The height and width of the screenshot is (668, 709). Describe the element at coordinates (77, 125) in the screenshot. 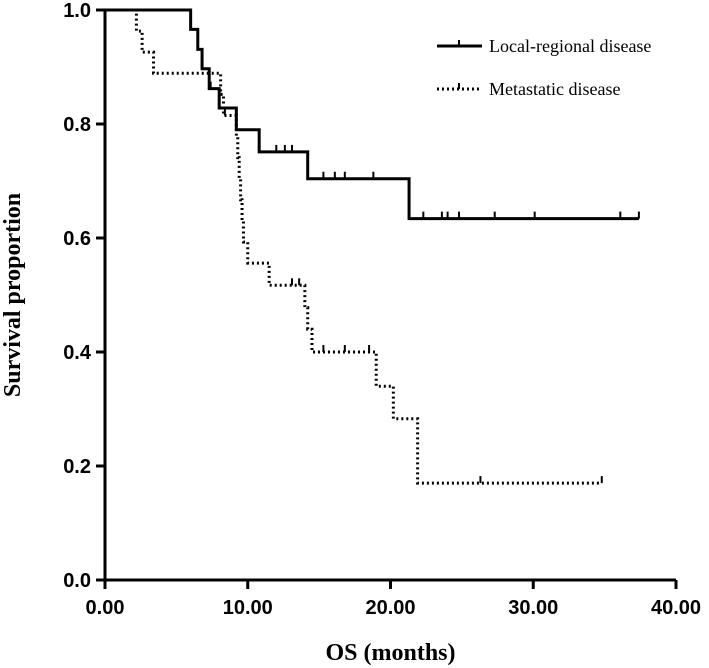

I see `y-tick-label: 0.8` at that location.